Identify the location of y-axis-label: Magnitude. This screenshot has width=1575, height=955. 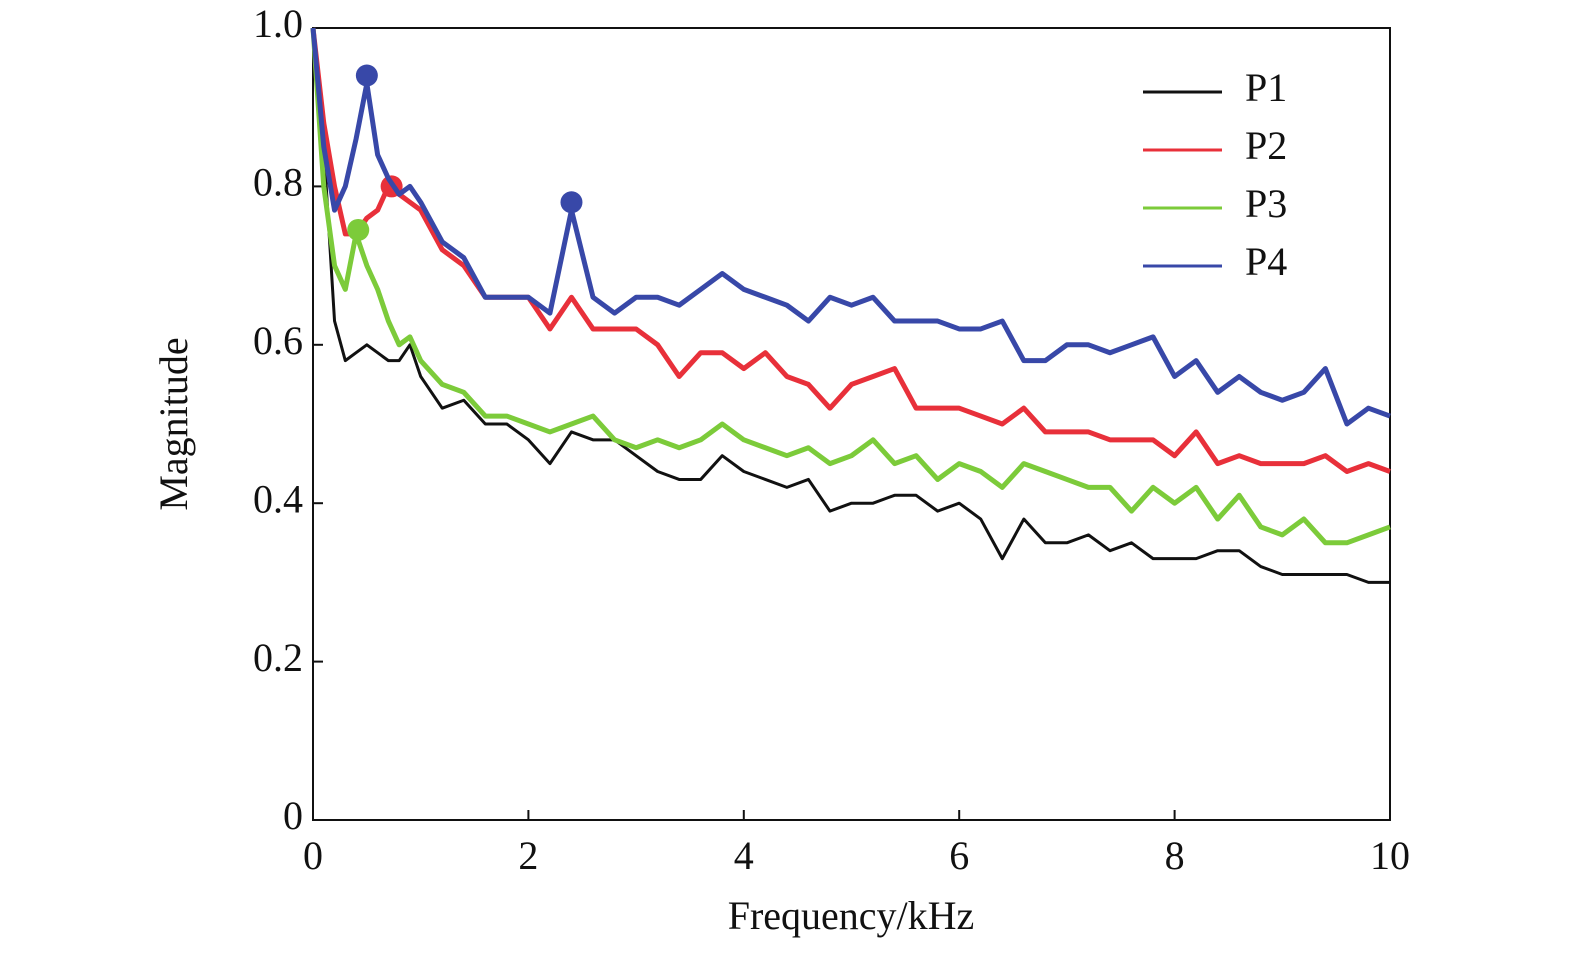
(173, 423).